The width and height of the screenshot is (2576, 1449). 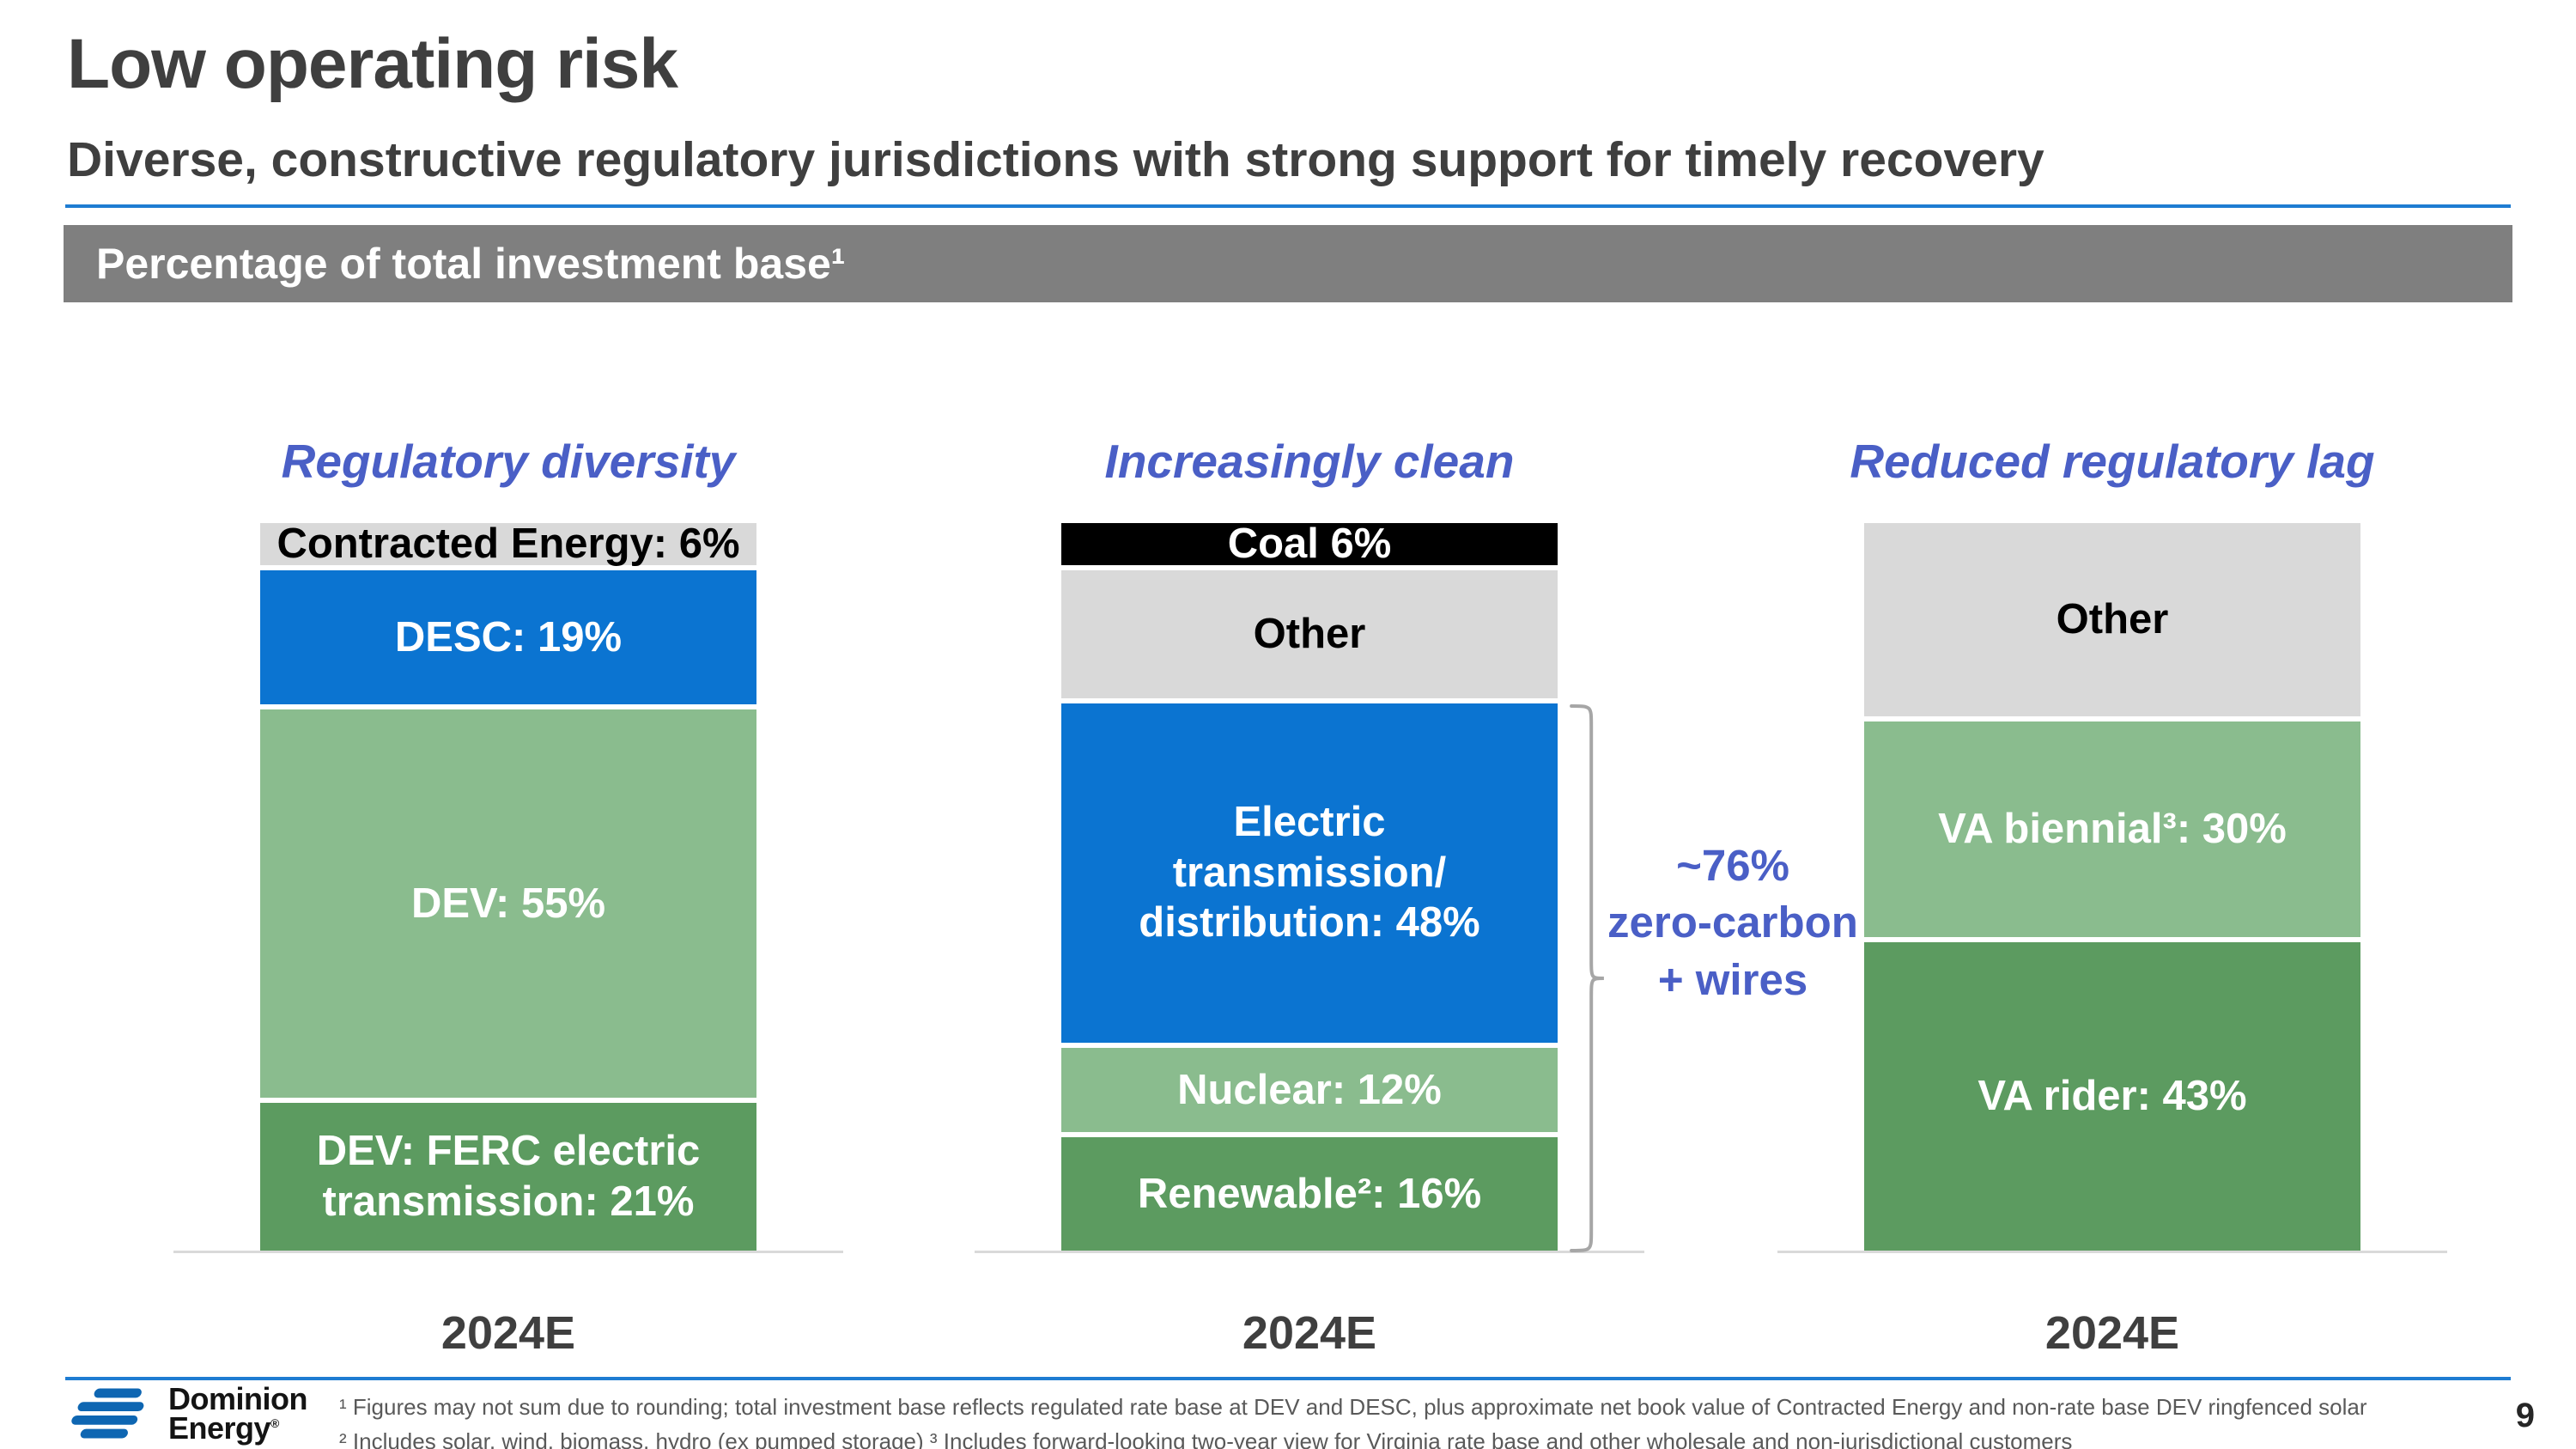 I want to click on bar-segment-label: VA biennial³: 30%, so click(x=2112, y=829).